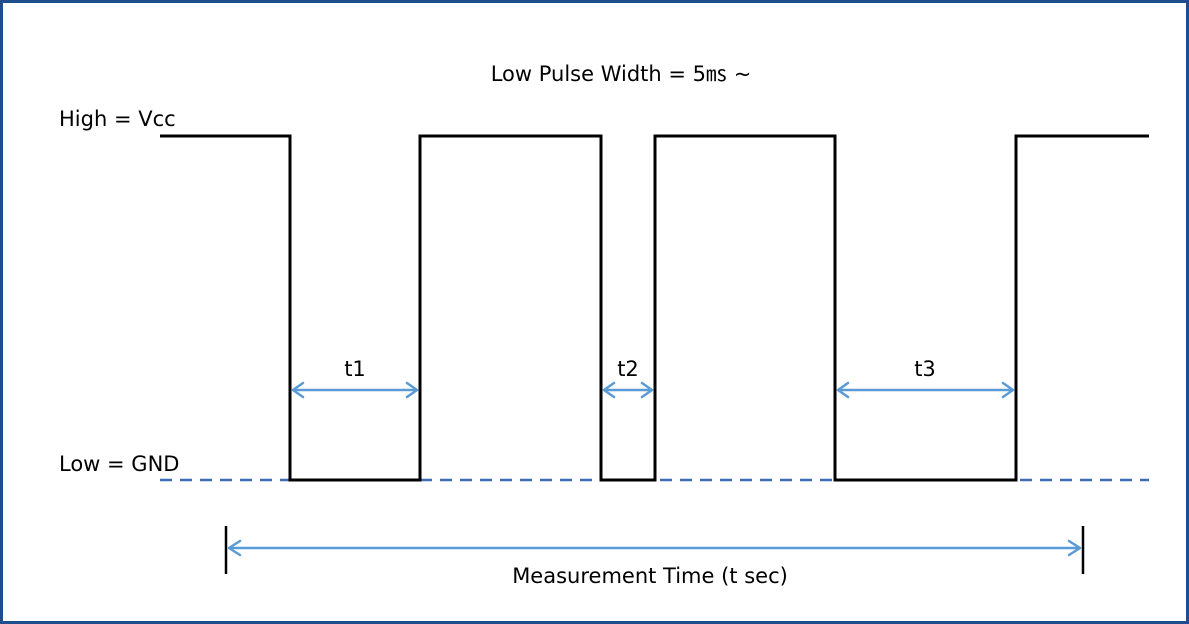 Image resolution: width=1189 pixels, height=624 pixels. Describe the element at coordinates (628, 369) in the screenshot. I see `t2-label: t2` at that location.